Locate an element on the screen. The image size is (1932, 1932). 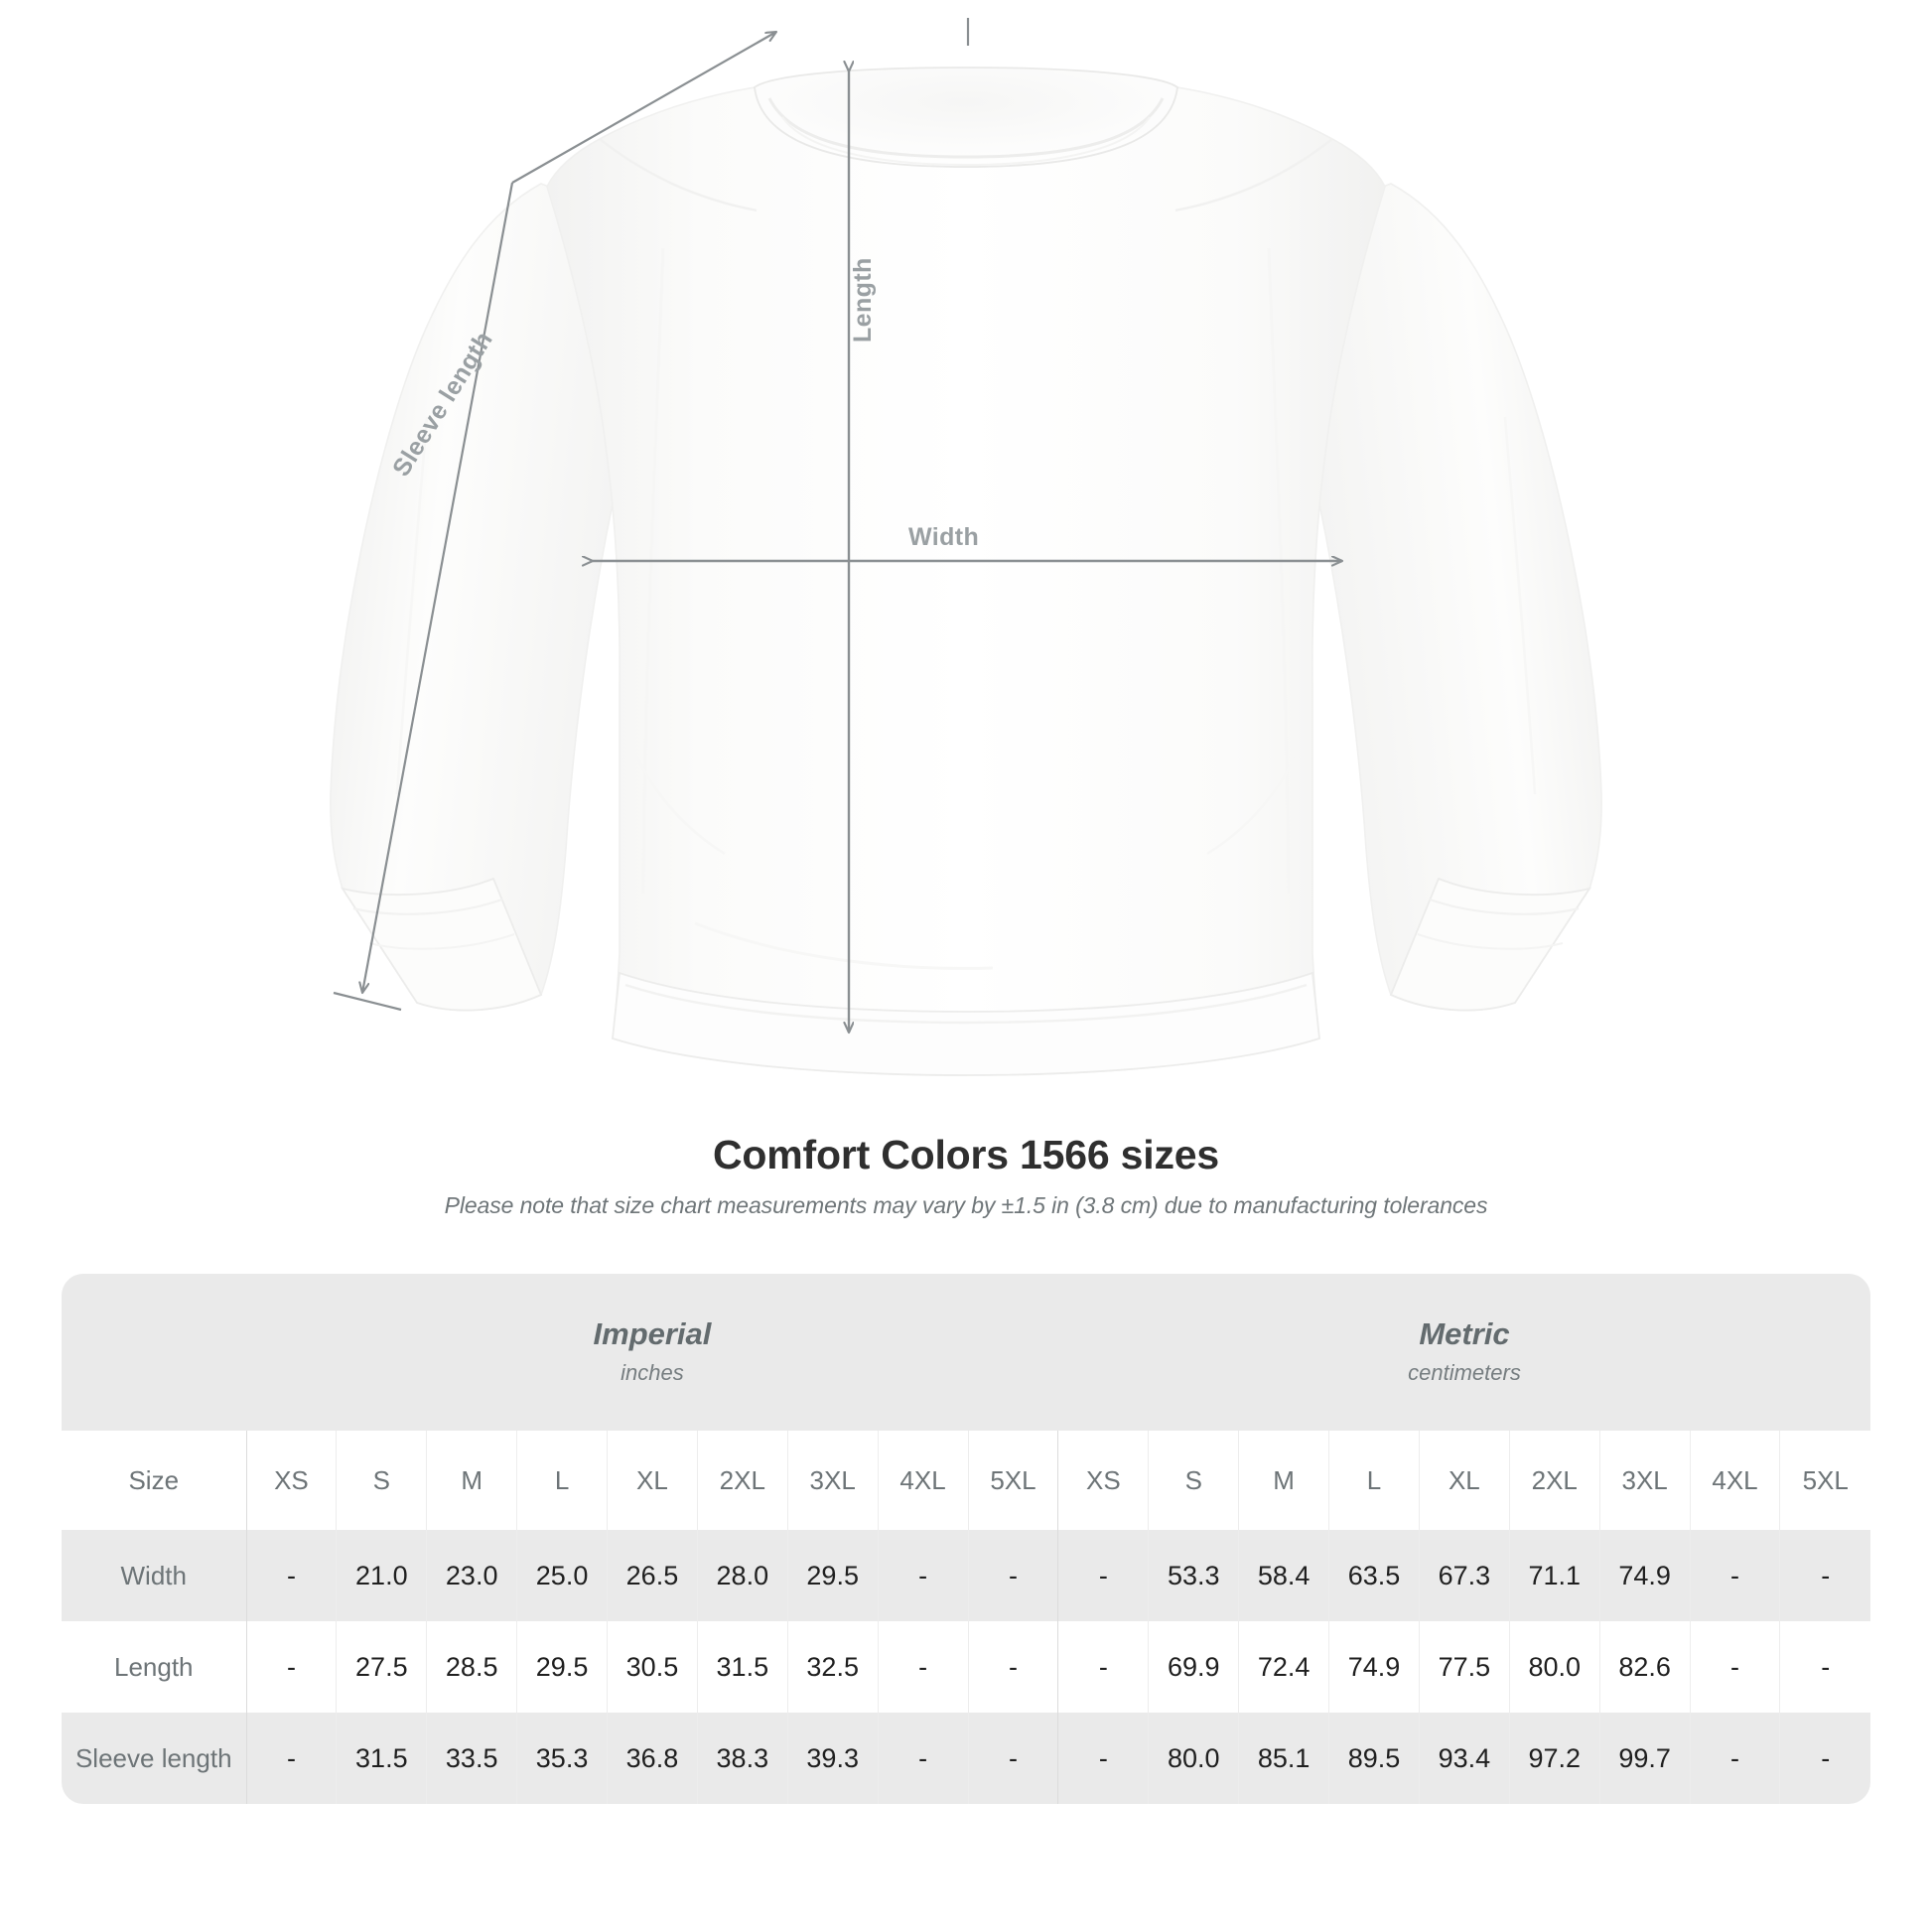
cell-imperial: 28.5 is located at coordinates (472, 1667).